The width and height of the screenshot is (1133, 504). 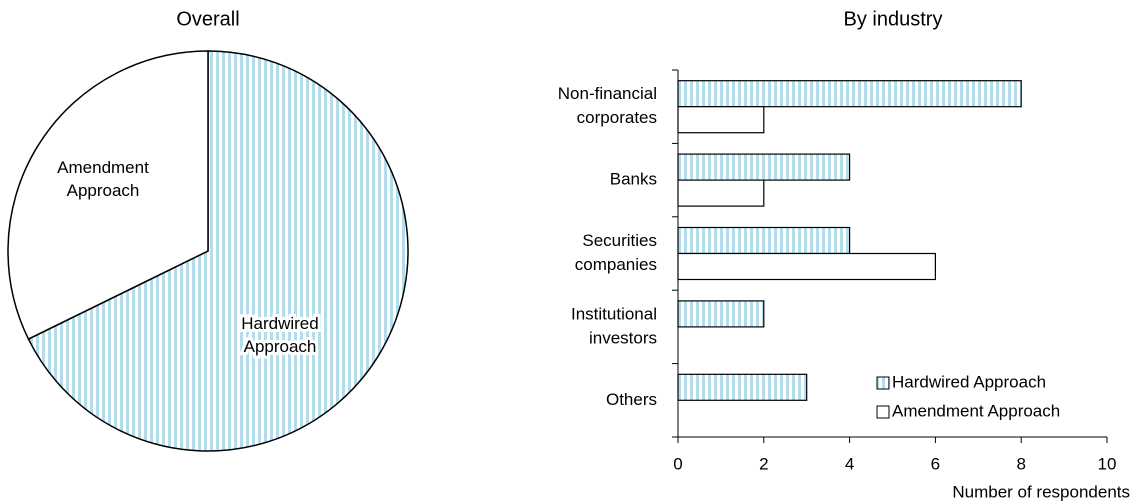 I want to click on y-tick-label: Securities, so click(x=619, y=240).